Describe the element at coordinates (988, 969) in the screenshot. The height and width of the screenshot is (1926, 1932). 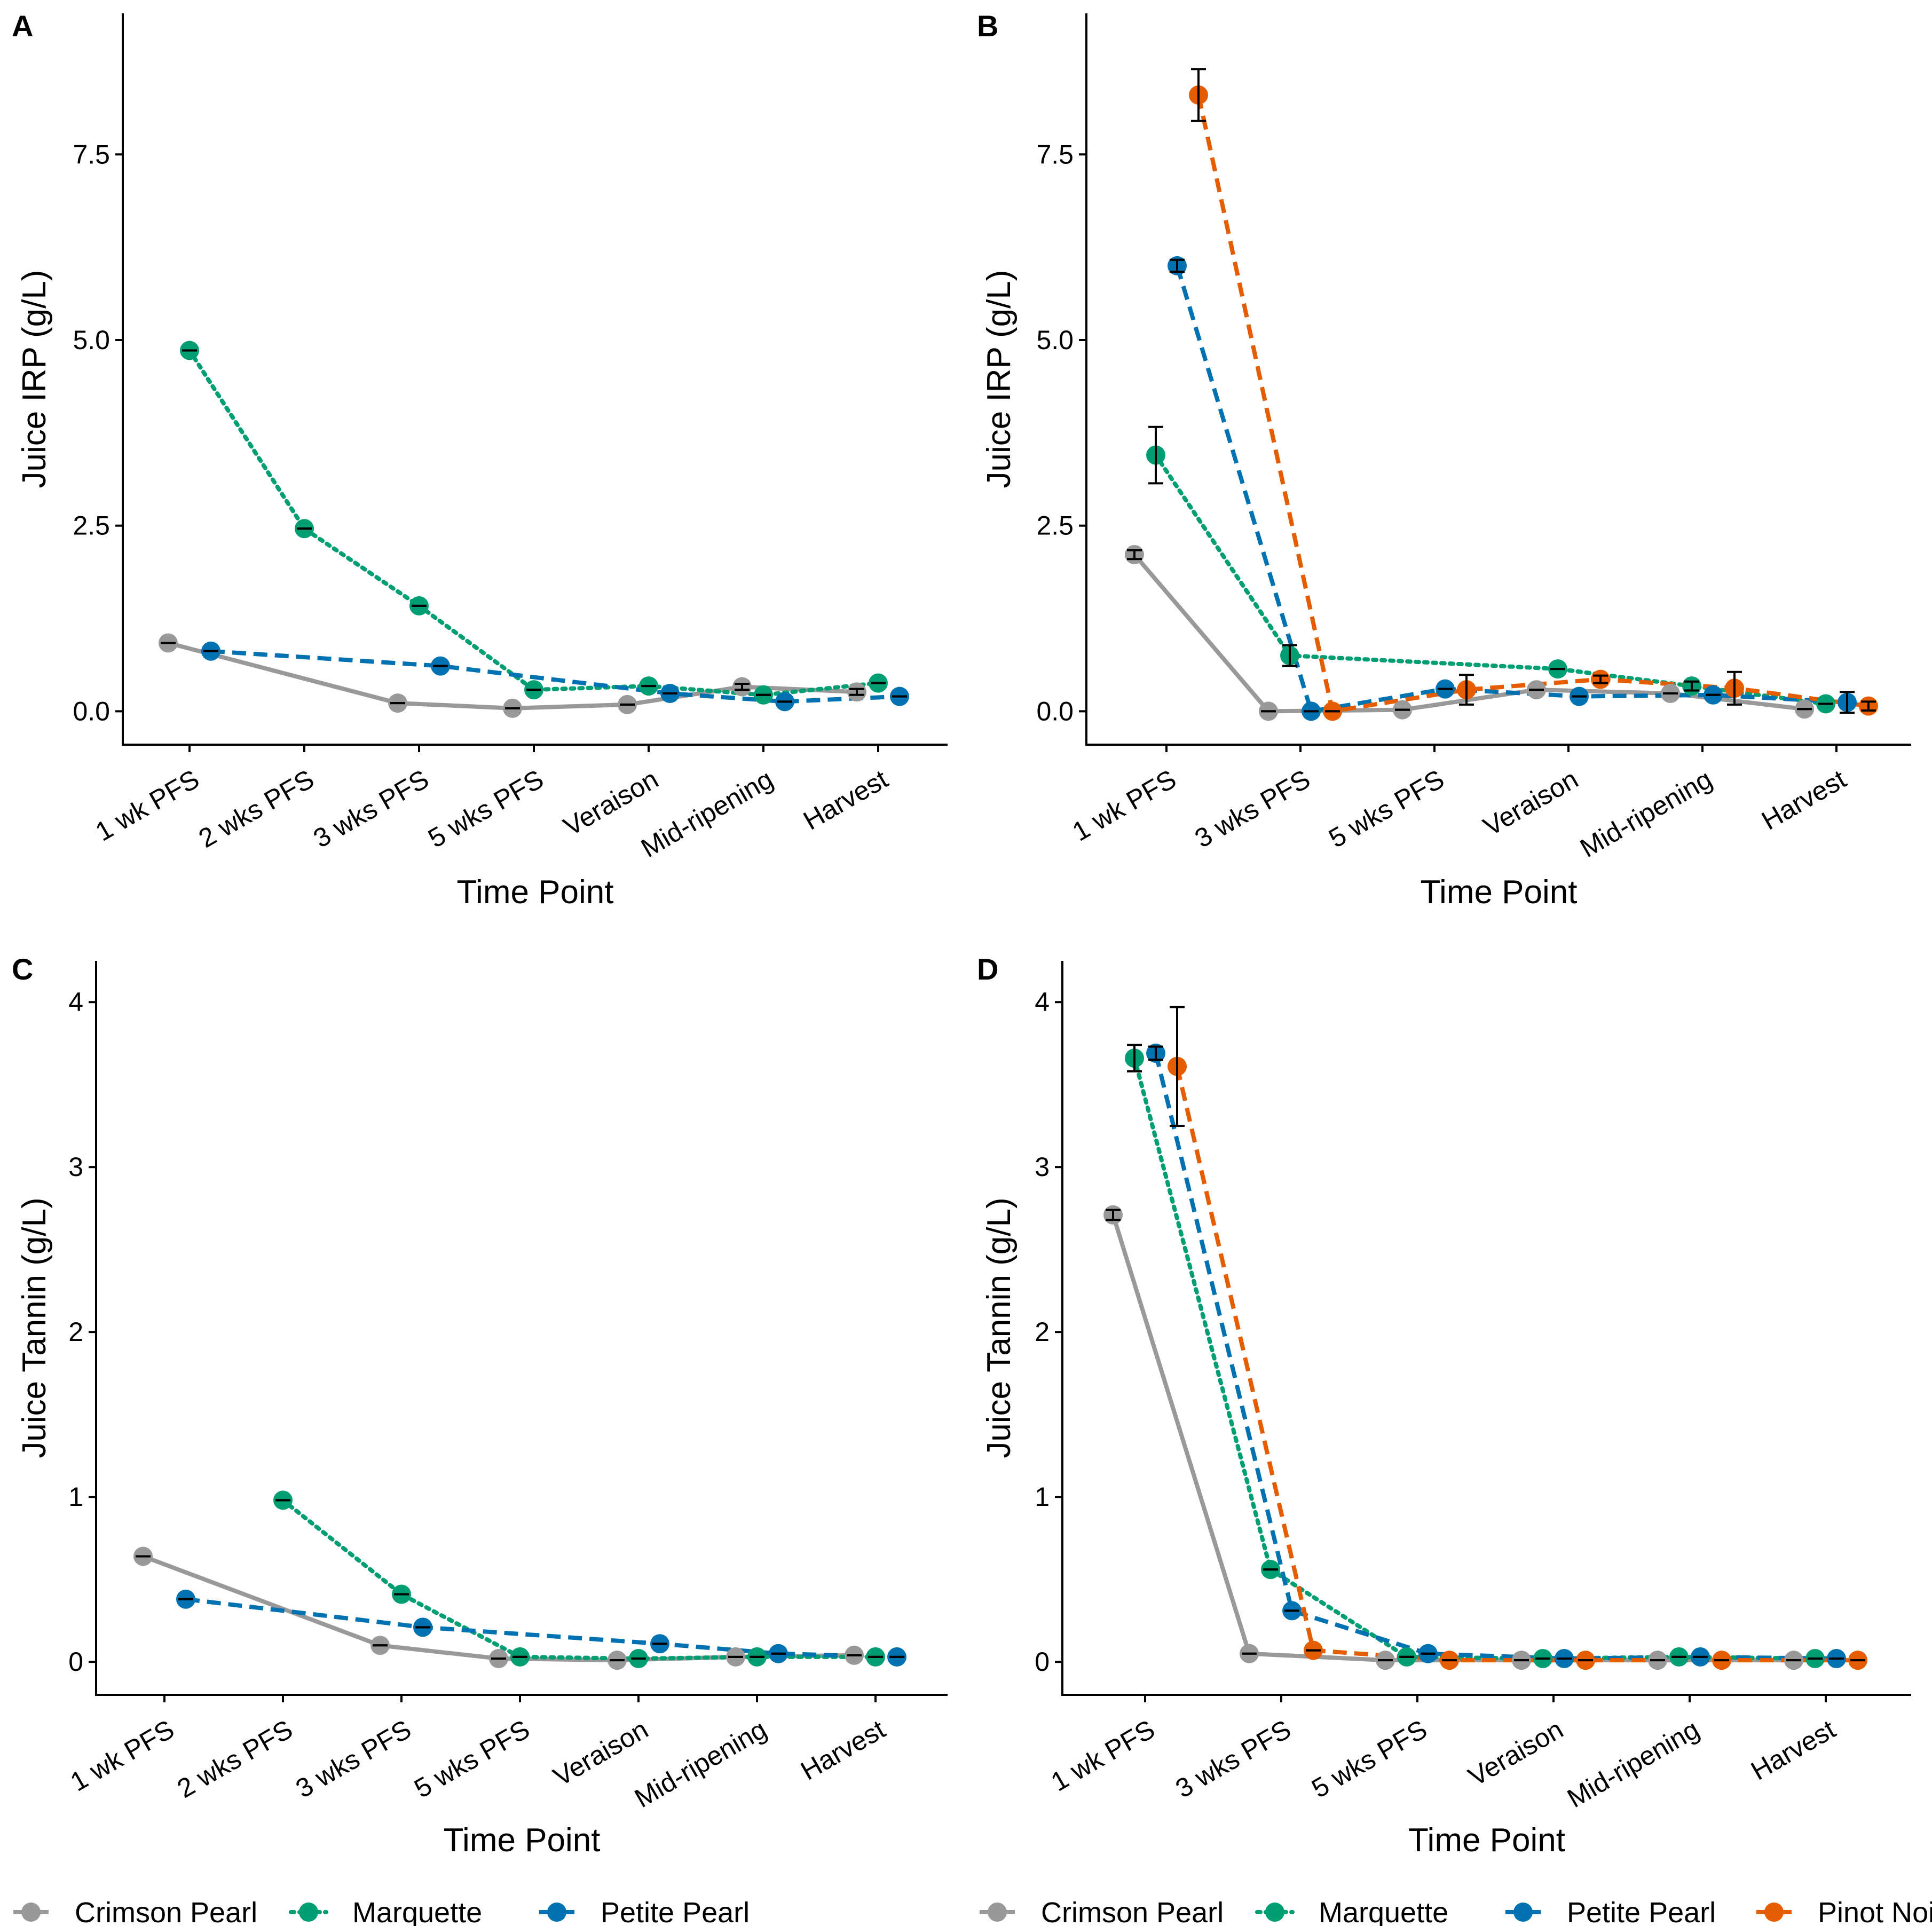
I see `panel-letter: D` at that location.